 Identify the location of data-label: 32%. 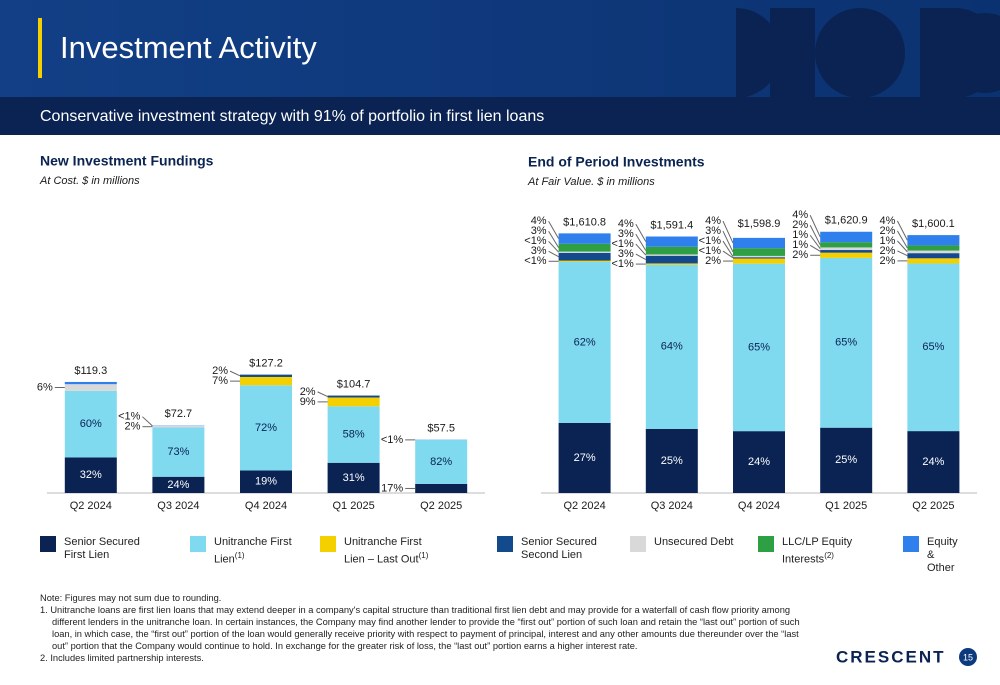
(91, 475).